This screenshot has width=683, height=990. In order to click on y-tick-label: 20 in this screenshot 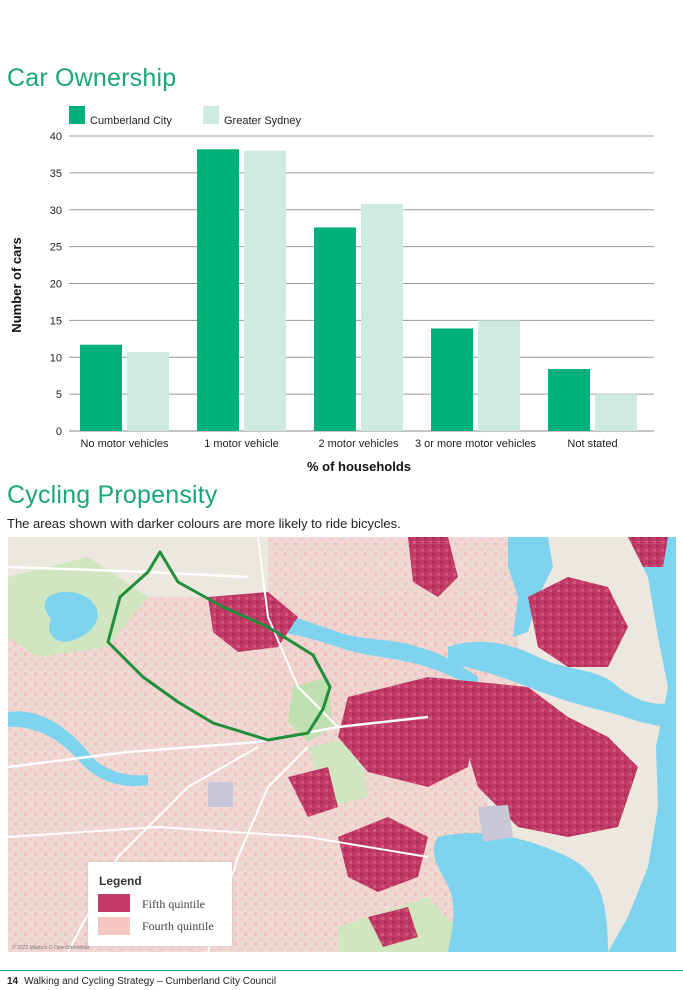, I will do `click(56, 285)`.